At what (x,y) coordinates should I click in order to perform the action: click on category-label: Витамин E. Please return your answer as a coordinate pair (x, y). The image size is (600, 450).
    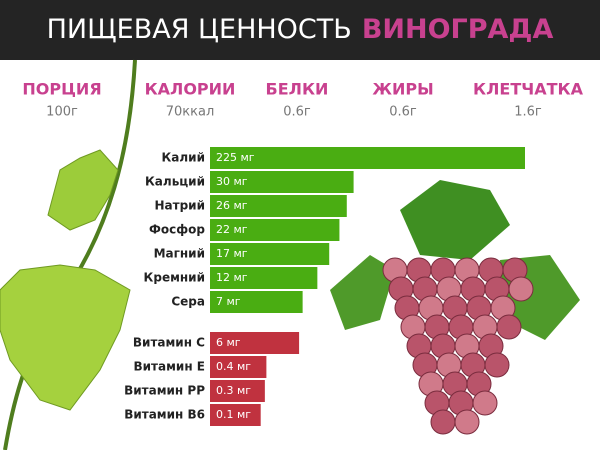
    Looking at the image, I should click on (170, 367).